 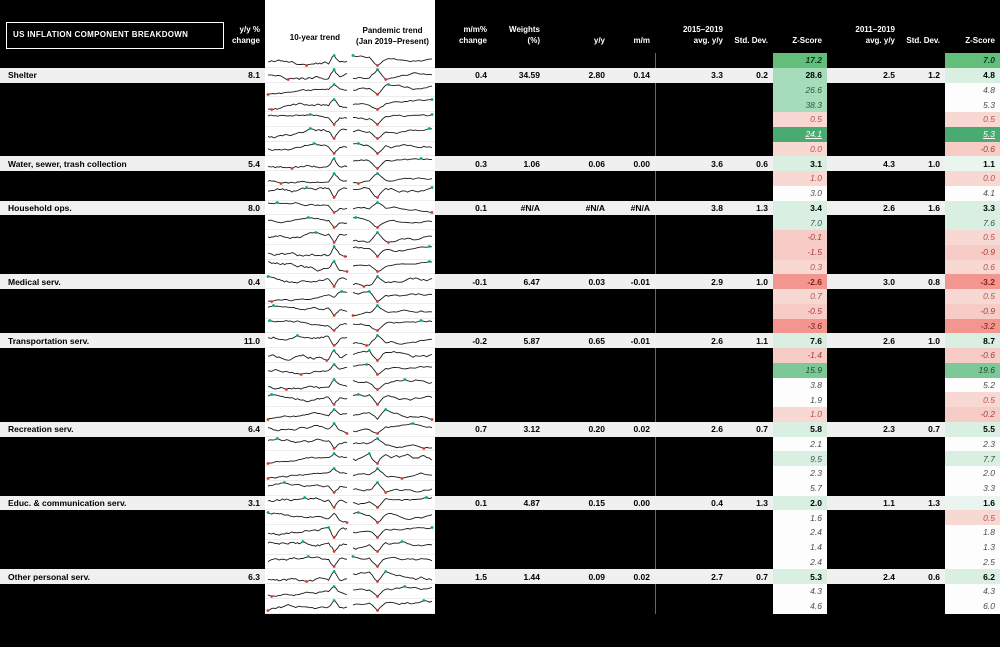 I want to click on yy-value: #N/A, so click(x=577, y=208).